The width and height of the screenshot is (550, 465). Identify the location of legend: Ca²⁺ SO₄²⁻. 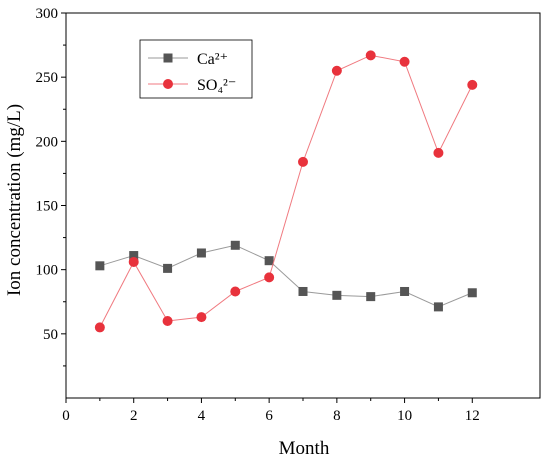
(196, 69).